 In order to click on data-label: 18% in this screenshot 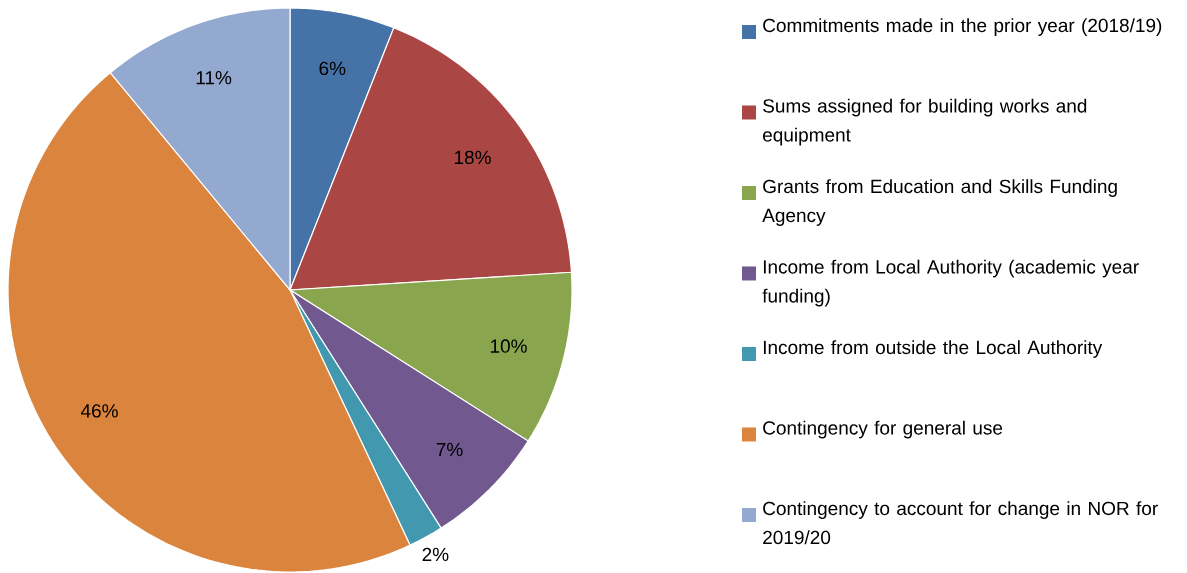, I will do `click(472, 157)`.